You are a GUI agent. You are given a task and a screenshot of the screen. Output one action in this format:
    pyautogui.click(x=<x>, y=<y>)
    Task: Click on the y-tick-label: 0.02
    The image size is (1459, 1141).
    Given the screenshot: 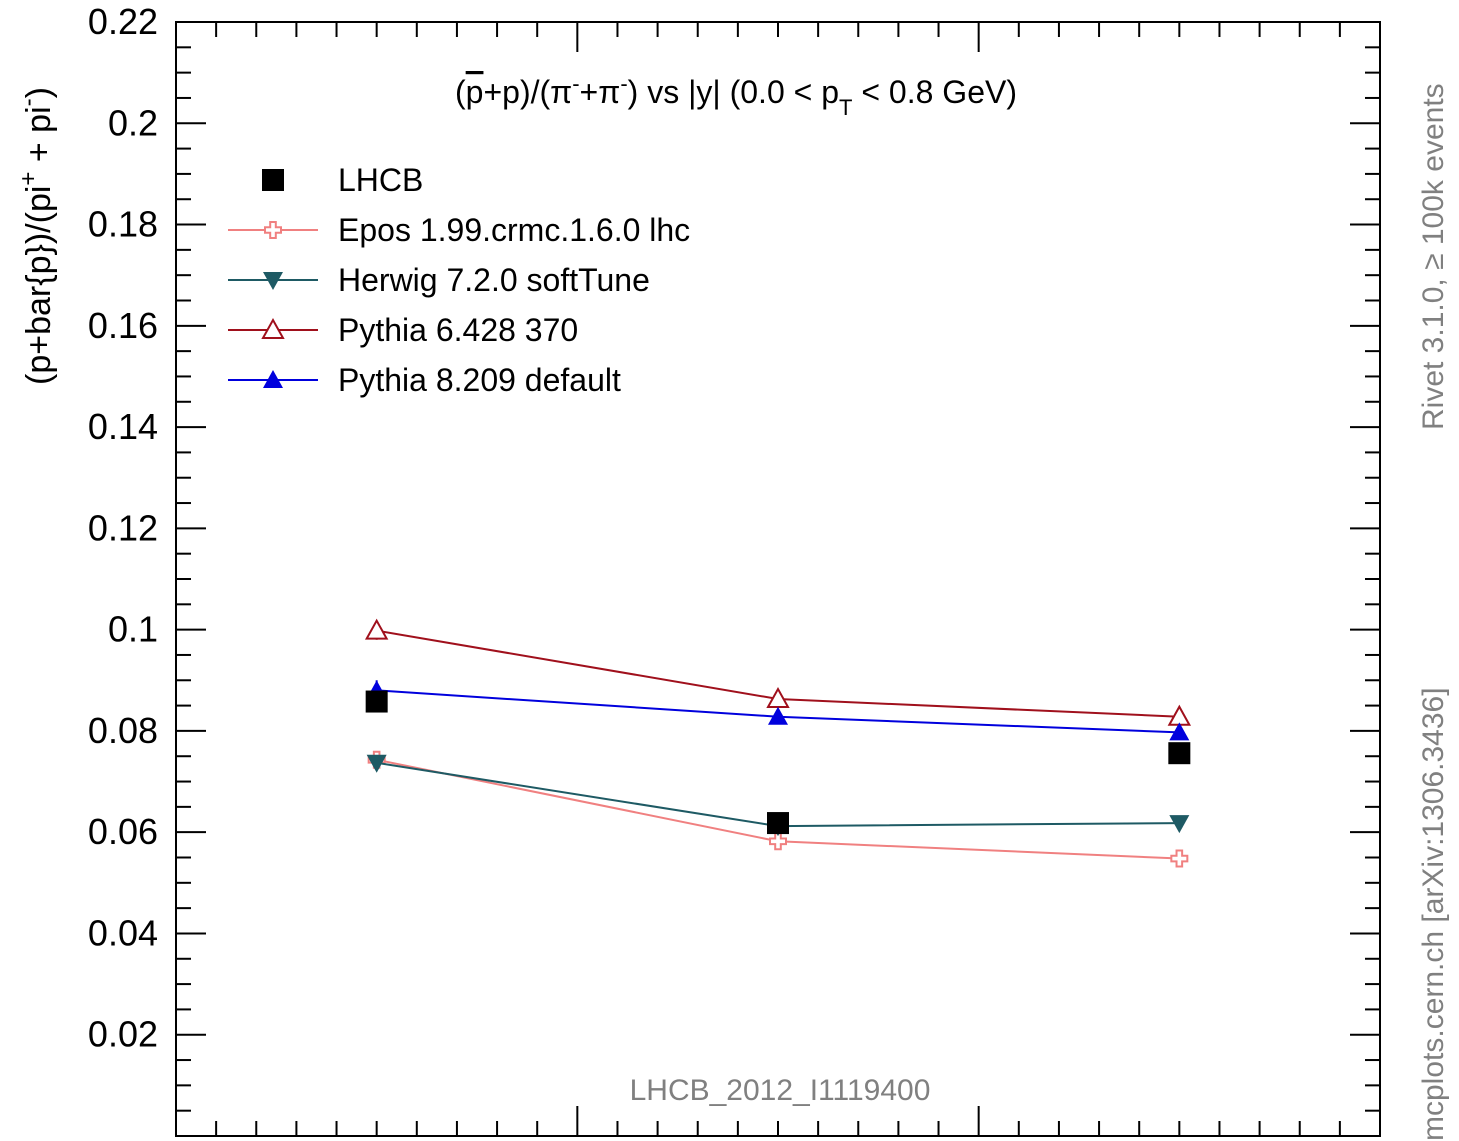 What is the action you would take?
    pyautogui.click(x=123, y=1034)
    